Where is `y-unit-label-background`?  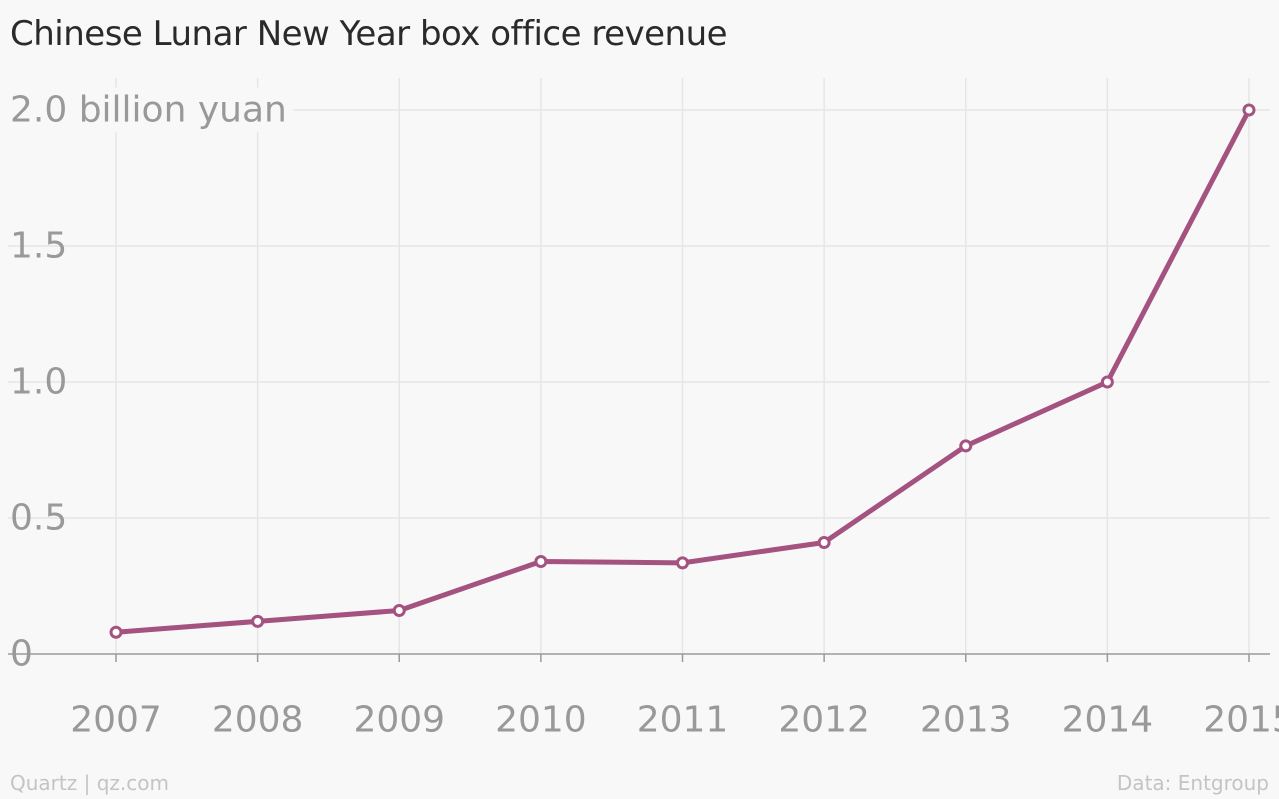
y-unit-label-background is located at coordinates (150, 110).